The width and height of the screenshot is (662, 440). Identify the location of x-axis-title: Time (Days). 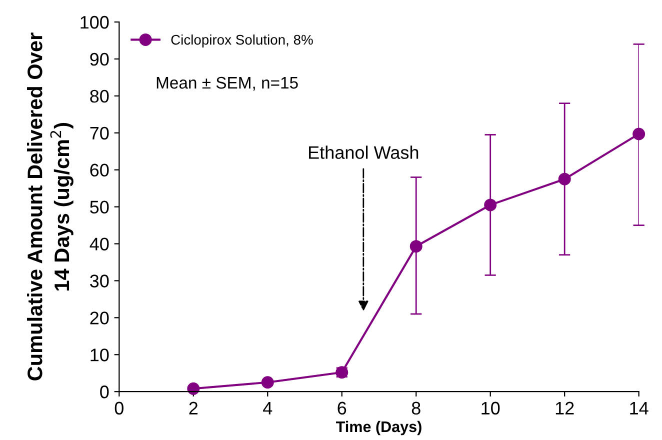
(379, 428).